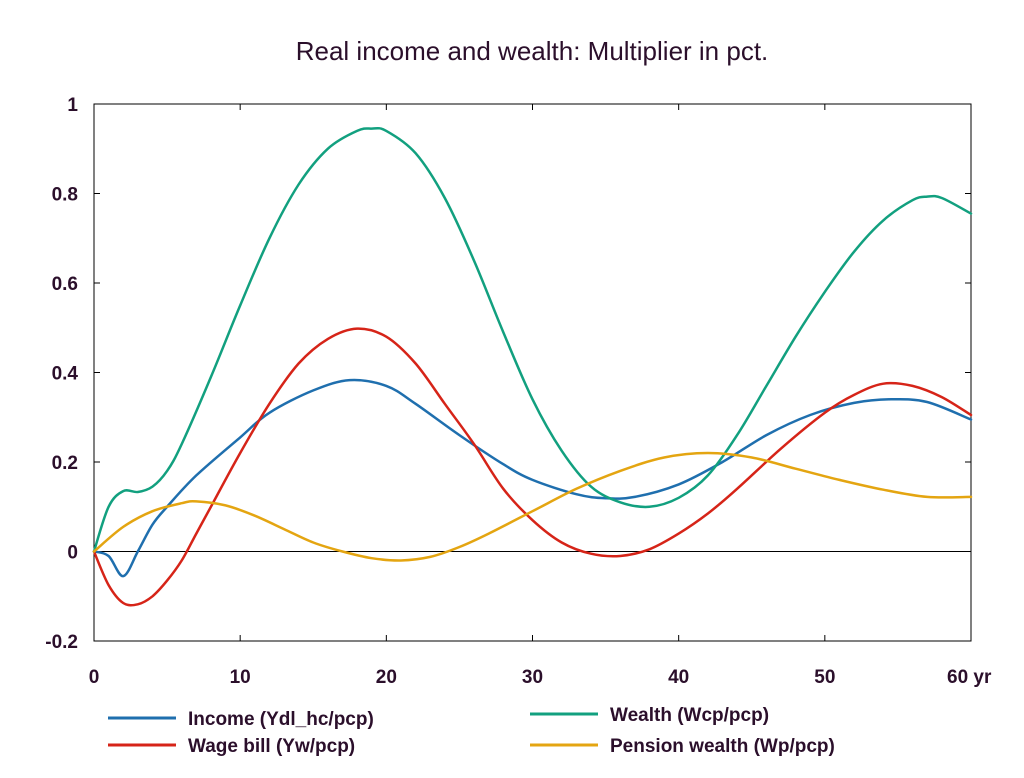  I want to click on y-tick-label: 1, so click(72, 105).